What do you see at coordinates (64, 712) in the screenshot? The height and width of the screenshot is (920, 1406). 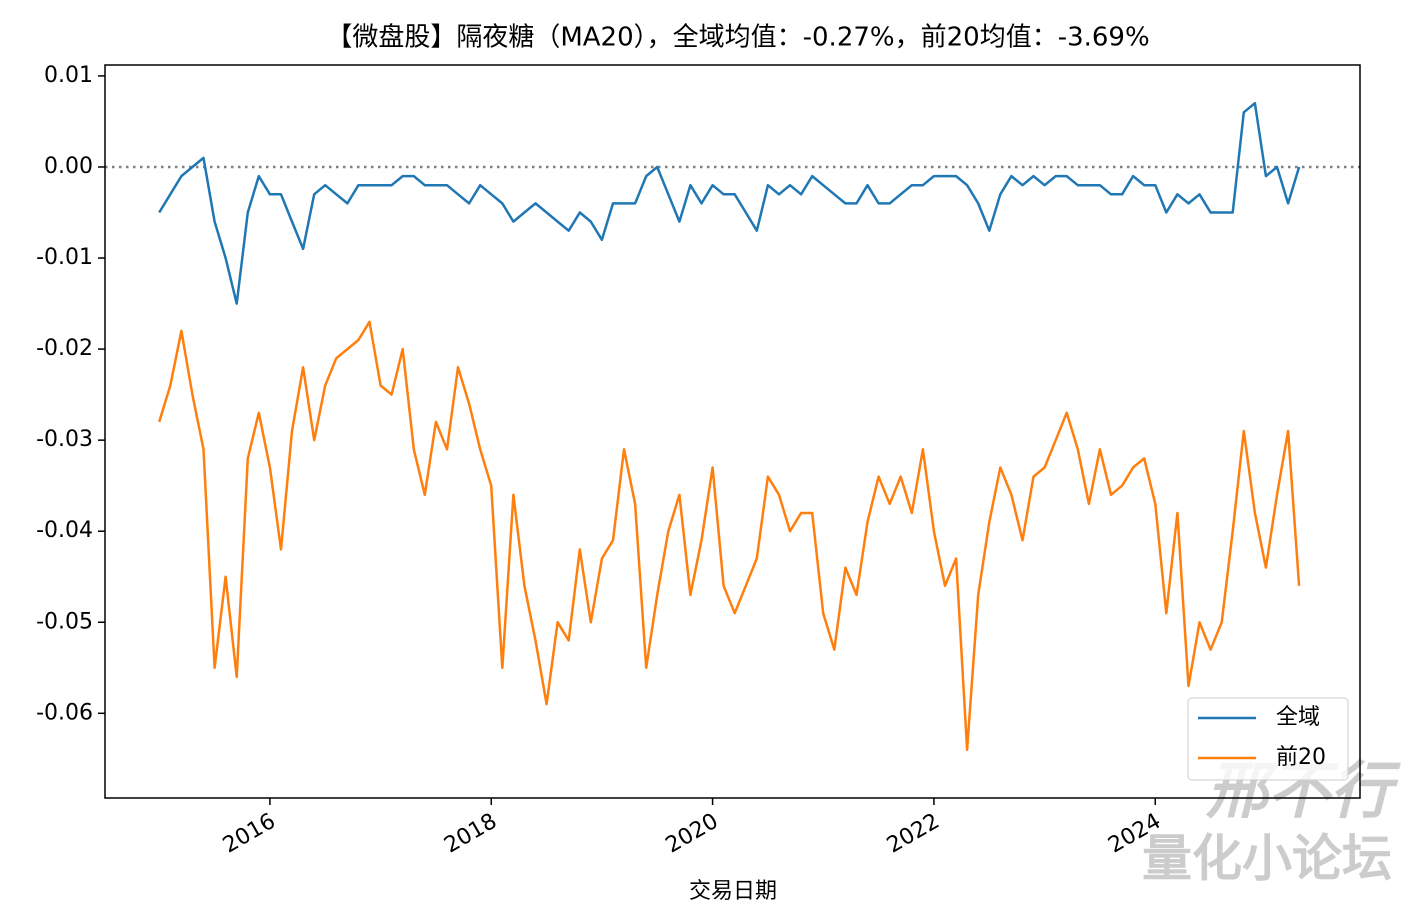 I see `y-tick-label: -0.06` at bounding box center [64, 712].